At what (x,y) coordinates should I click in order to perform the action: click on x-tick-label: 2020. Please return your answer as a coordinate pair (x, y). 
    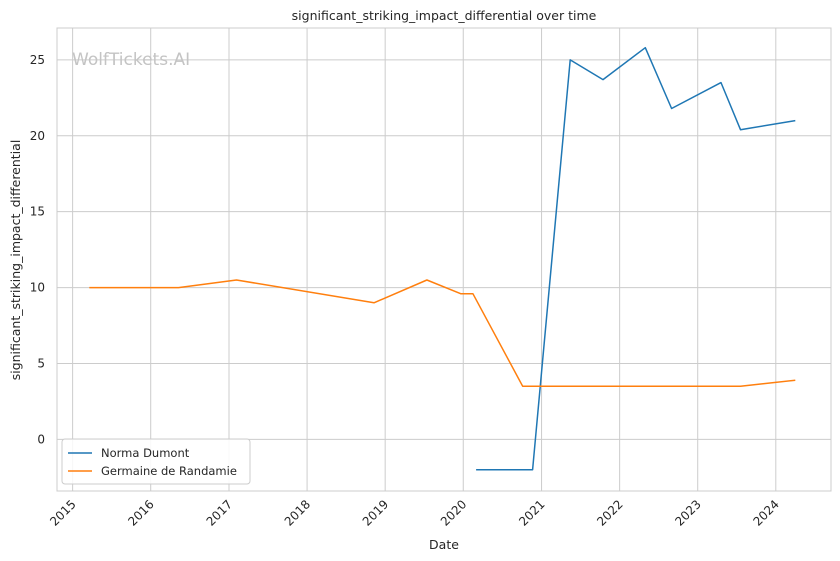
    Looking at the image, I should click on (453, 512).